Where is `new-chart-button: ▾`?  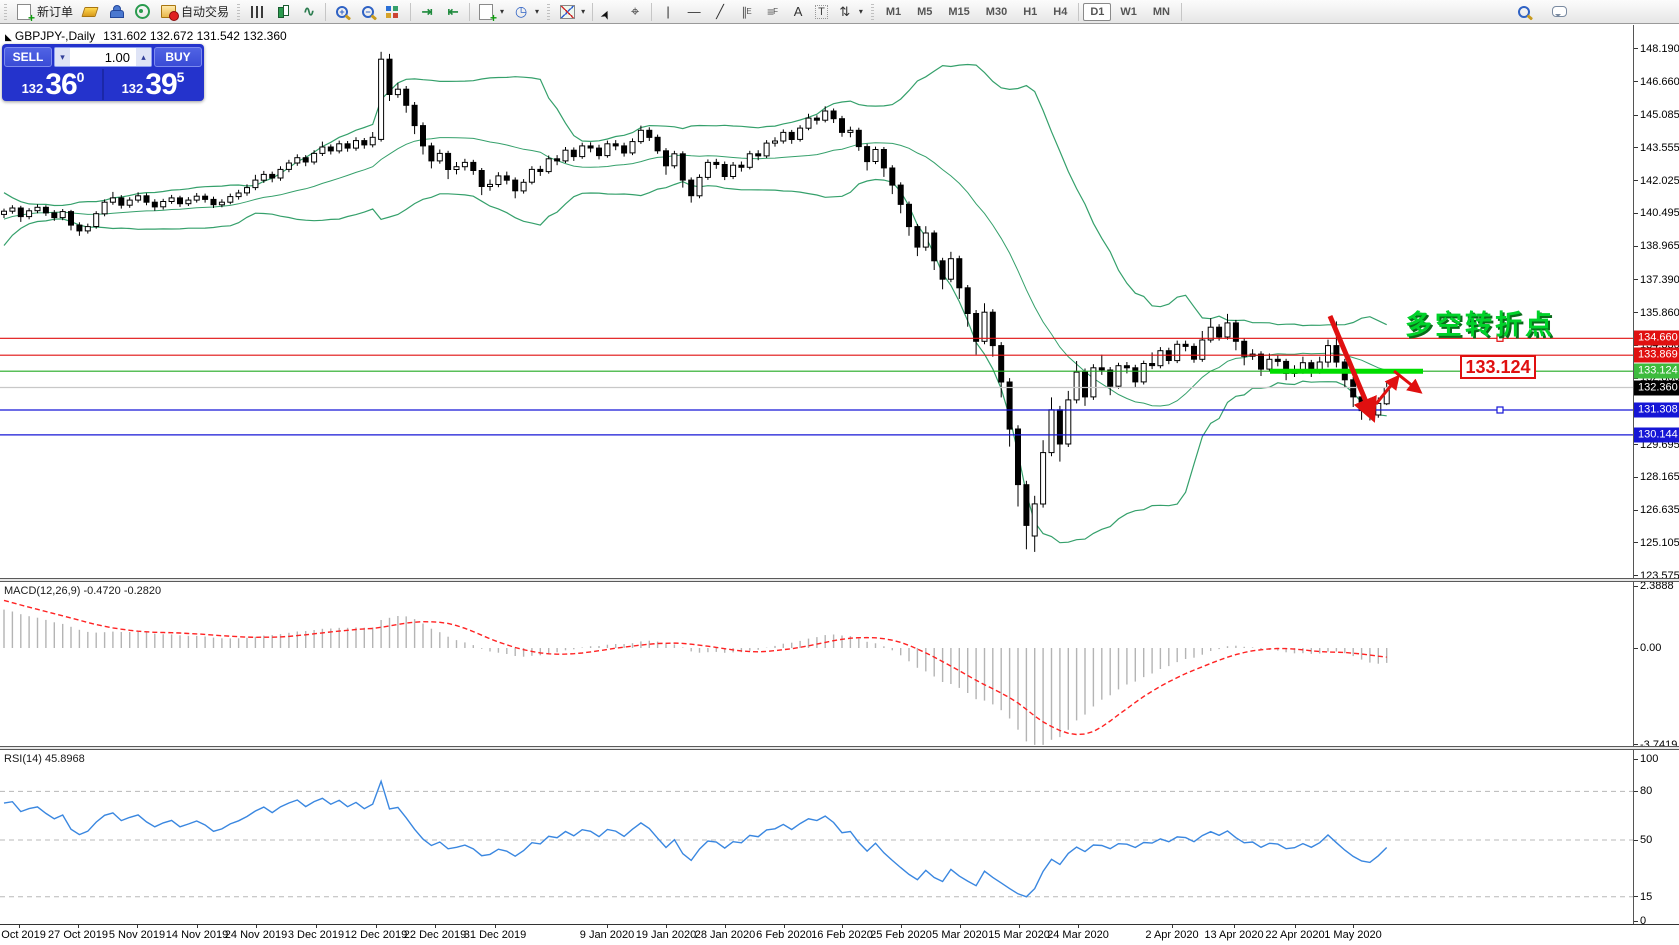
new-chart-button: ▾ is located at coordinates (490, 13).